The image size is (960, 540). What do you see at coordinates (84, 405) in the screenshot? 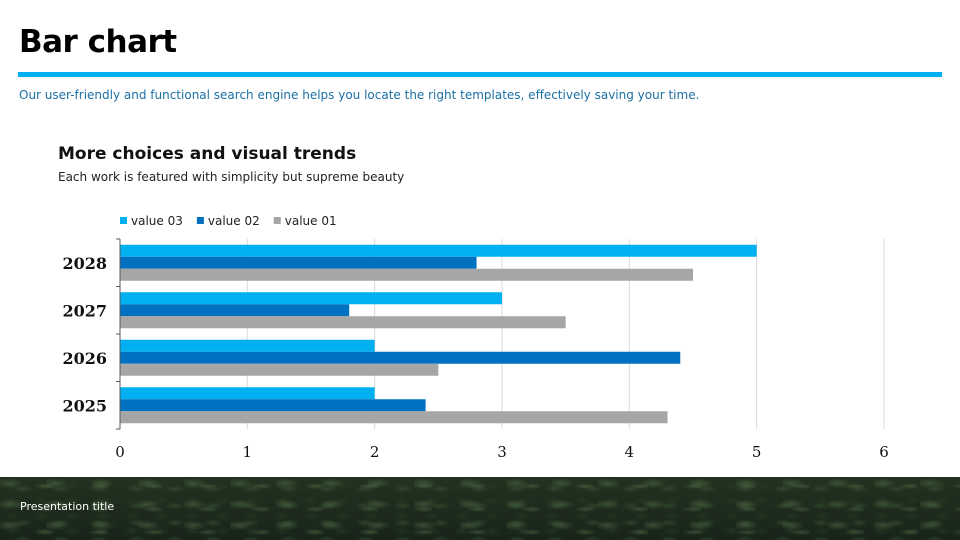
I see `category-label-2025: 2025` at bounding box center [84, 405].